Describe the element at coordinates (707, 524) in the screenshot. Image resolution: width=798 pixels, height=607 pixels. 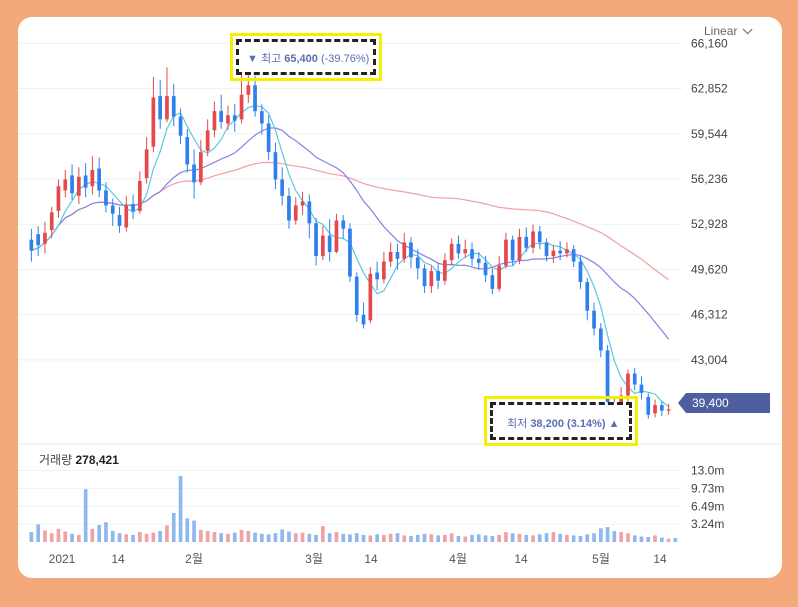
I see `volume-tick-label: 3.24m` at that location.